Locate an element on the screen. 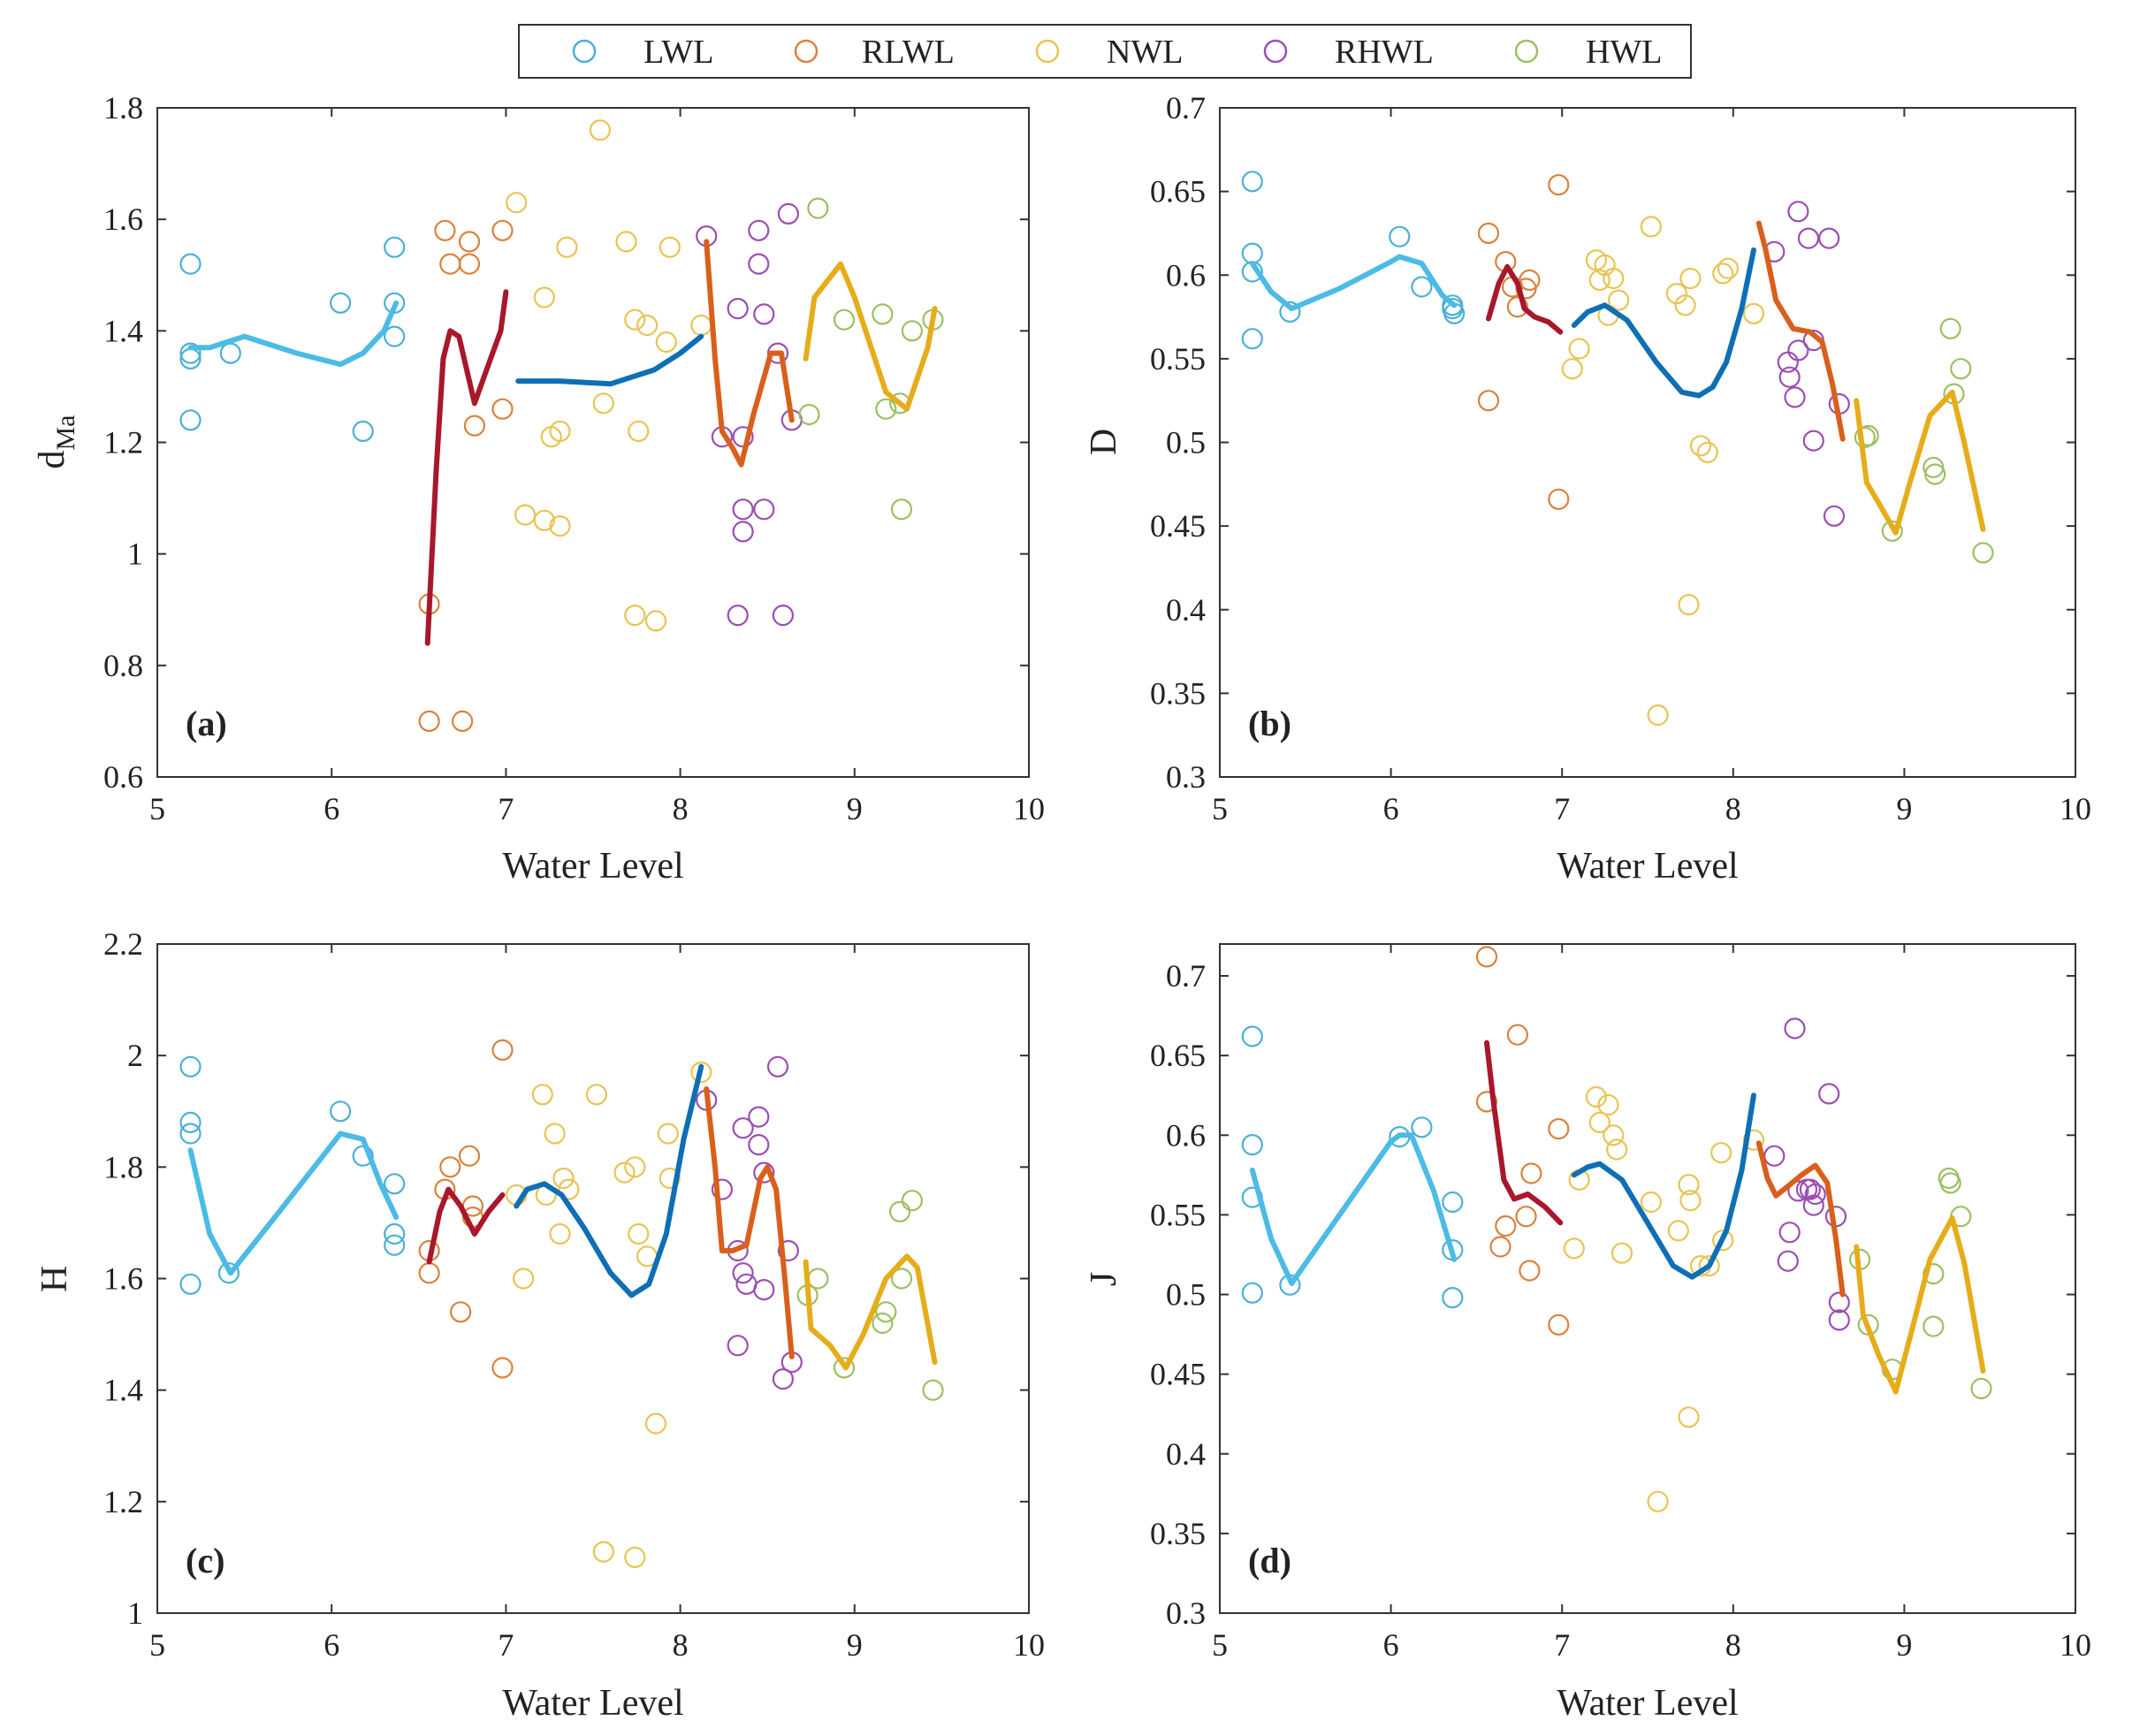  svg-text: dMa is located at coordinates (56, 442).